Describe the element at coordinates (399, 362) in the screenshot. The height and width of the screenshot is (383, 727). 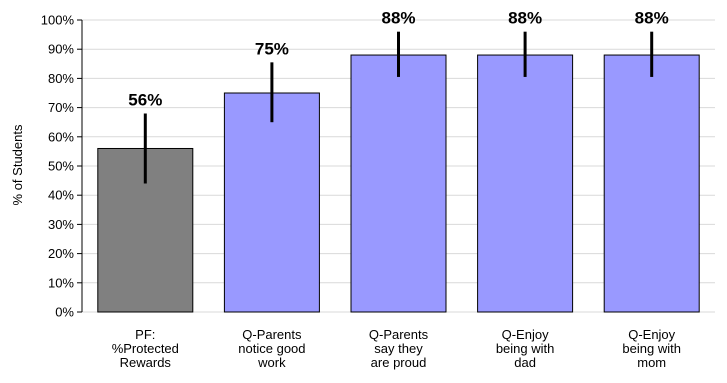
I see `category-label-line: are proud` at that location.